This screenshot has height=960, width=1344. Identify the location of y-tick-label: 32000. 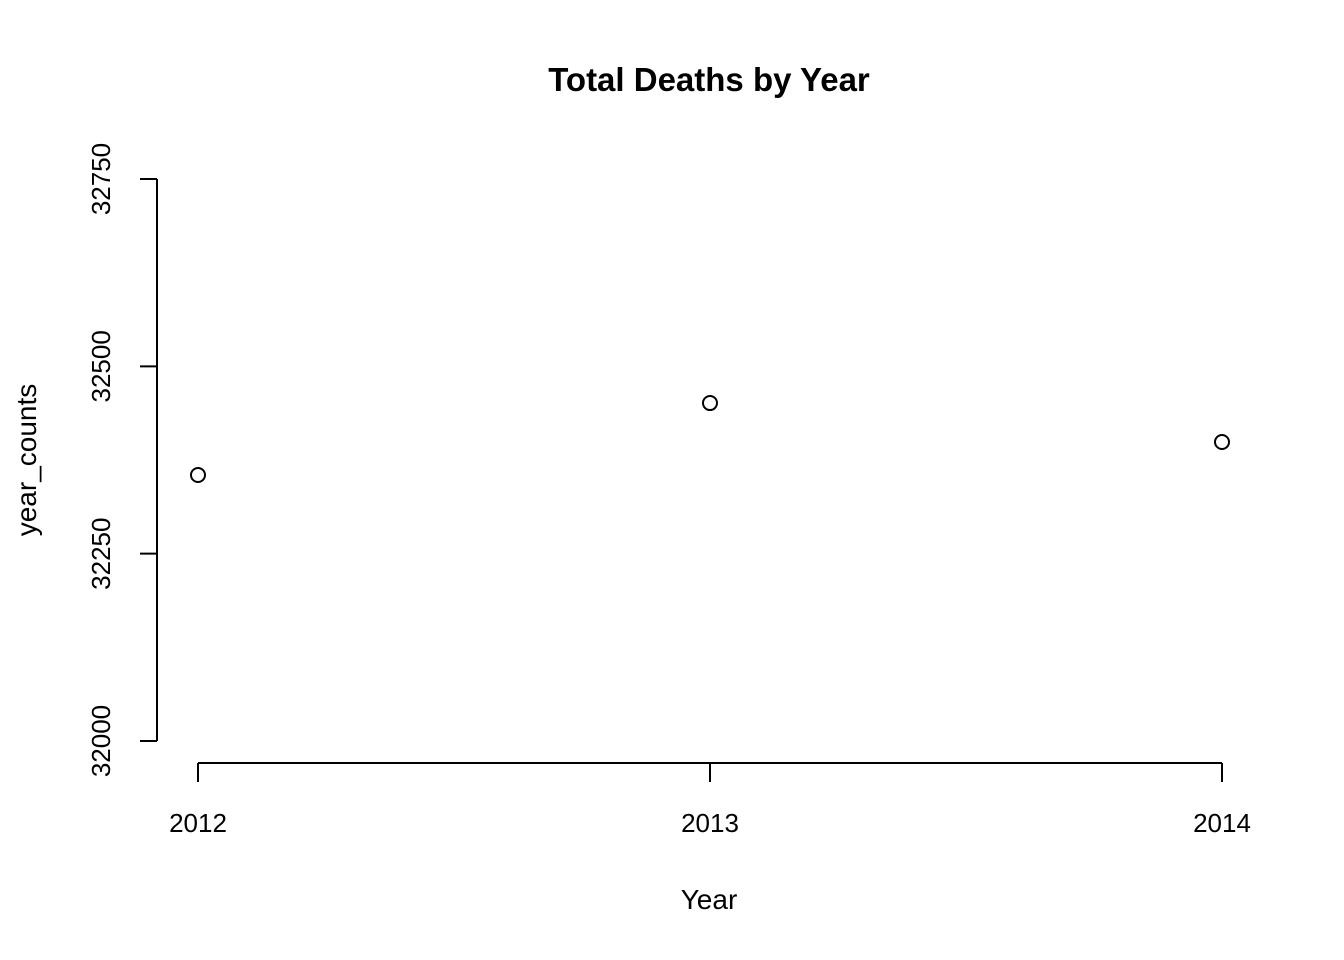
(101, 741).